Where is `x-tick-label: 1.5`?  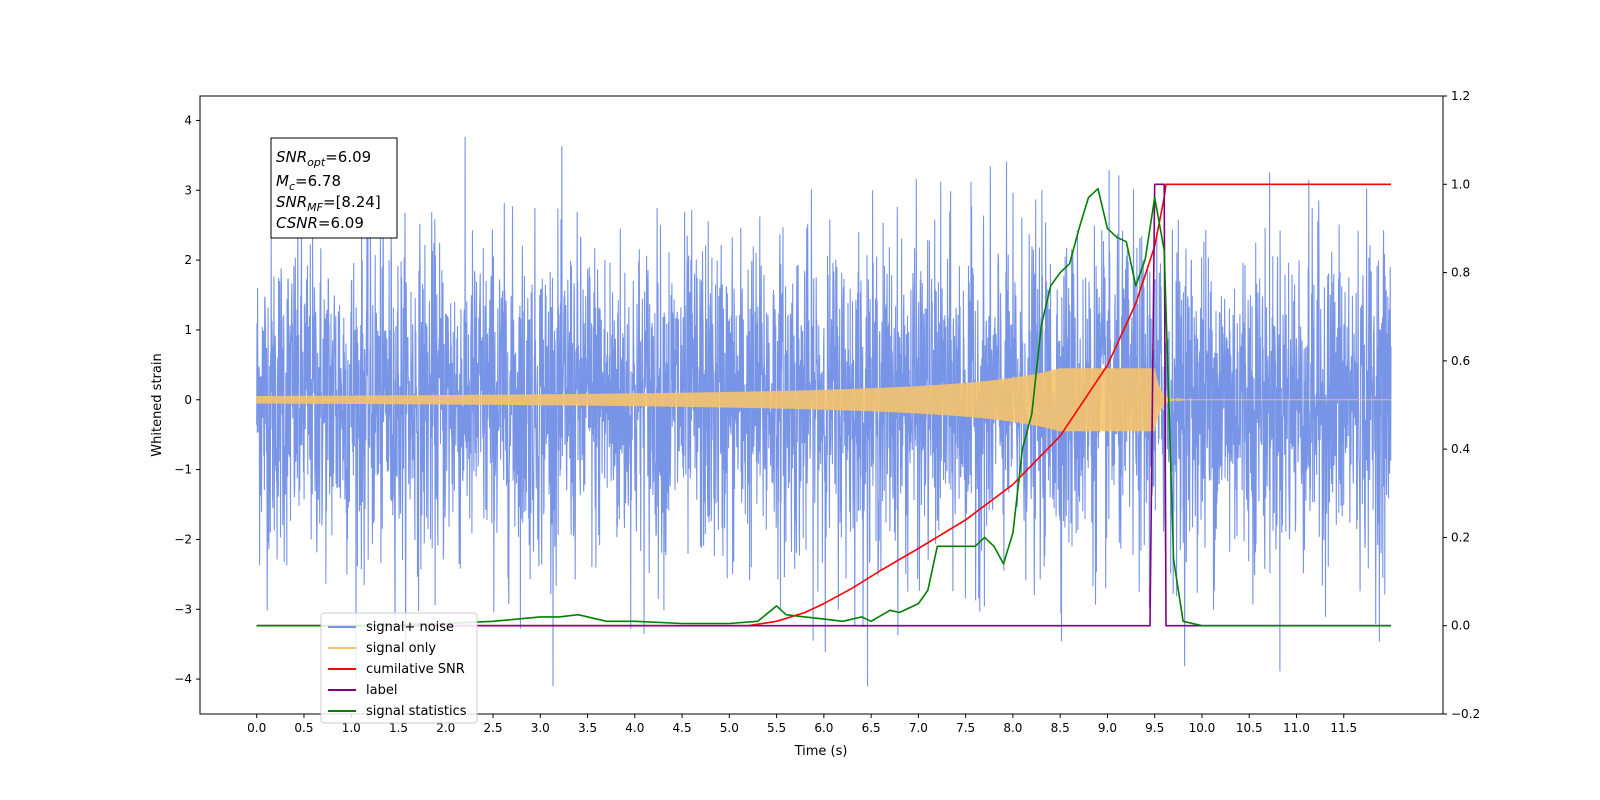
x-tick-label: 1.5 is located at coordinates (398, 728).